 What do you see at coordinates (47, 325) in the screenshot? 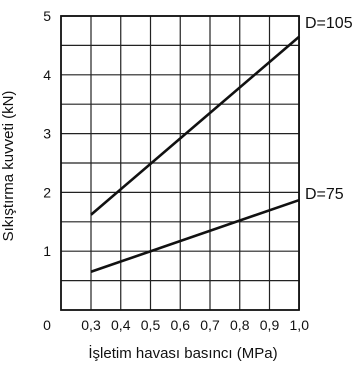
I see `x-tick-label: 0` at bounding box center [47, 325].